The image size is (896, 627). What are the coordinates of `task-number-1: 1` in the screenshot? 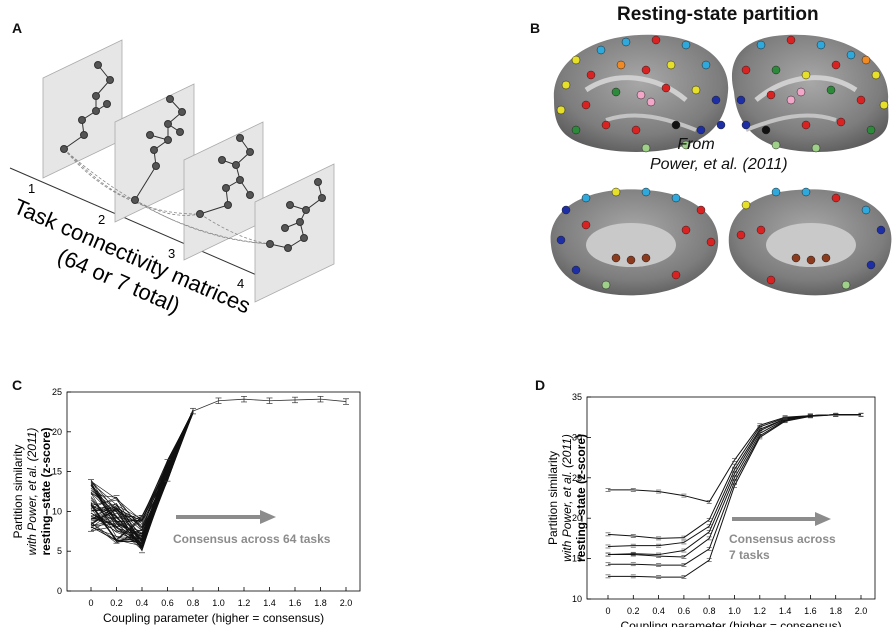 It's located at (31, 188).